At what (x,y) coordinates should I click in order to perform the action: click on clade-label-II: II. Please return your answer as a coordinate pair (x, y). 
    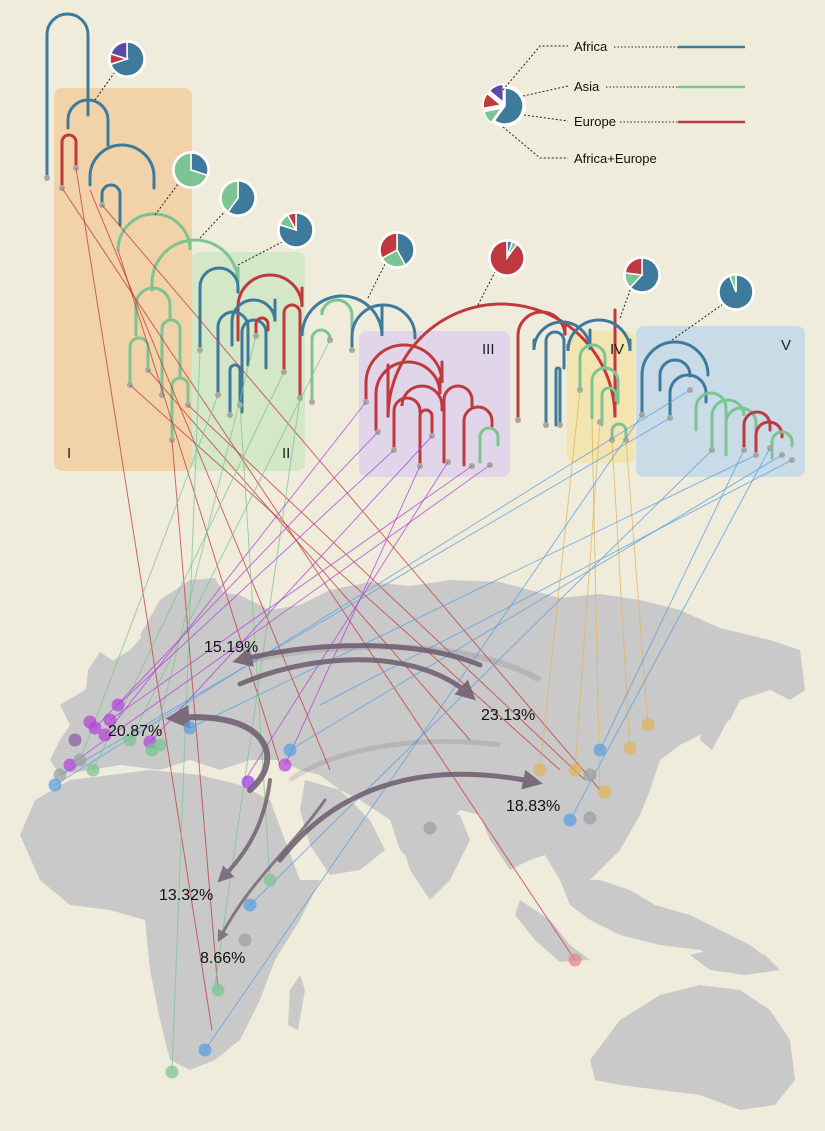
    Looking at the image, I should click on (286, 453).